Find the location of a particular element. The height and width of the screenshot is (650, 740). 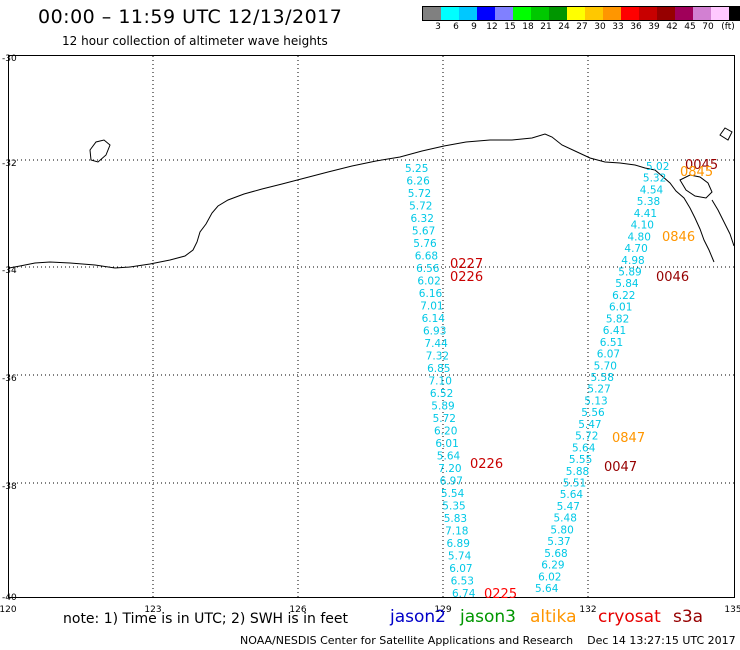

scale-label: 70 is located at coordinates (708, 27).